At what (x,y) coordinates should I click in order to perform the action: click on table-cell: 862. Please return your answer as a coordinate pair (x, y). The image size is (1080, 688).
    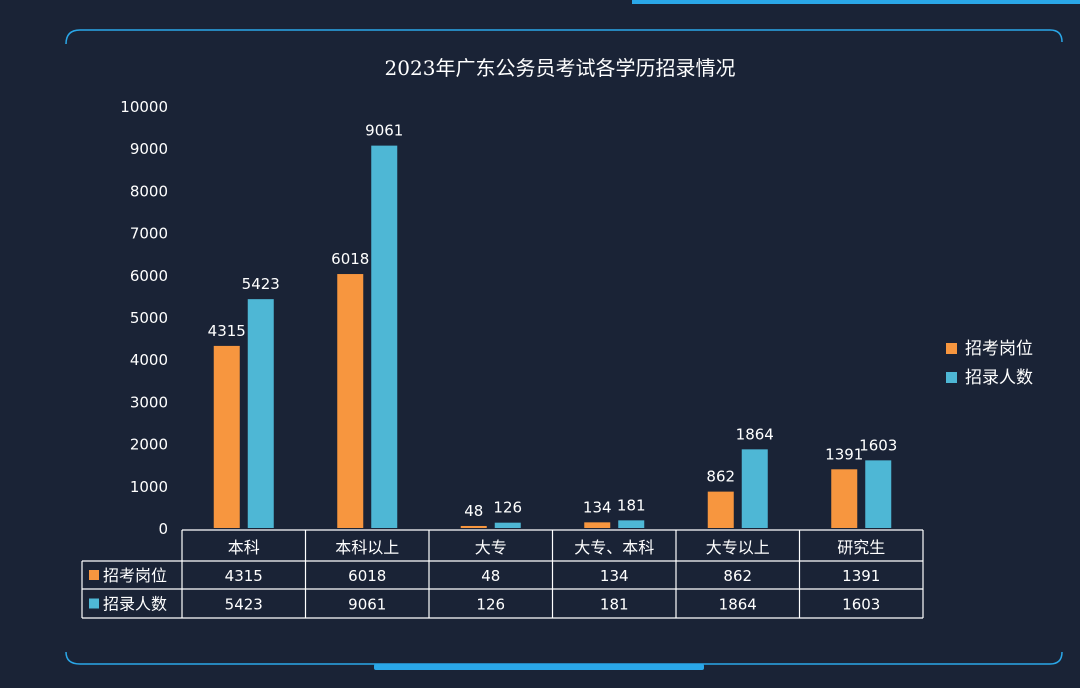
    Looking at the image, I should click on (737, 576).